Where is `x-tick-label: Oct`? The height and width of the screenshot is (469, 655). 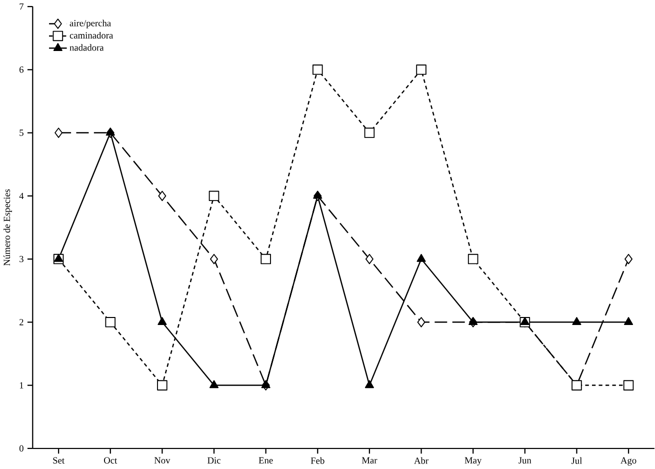 x-tick-label: Oct is located at coordinates (111, 460).